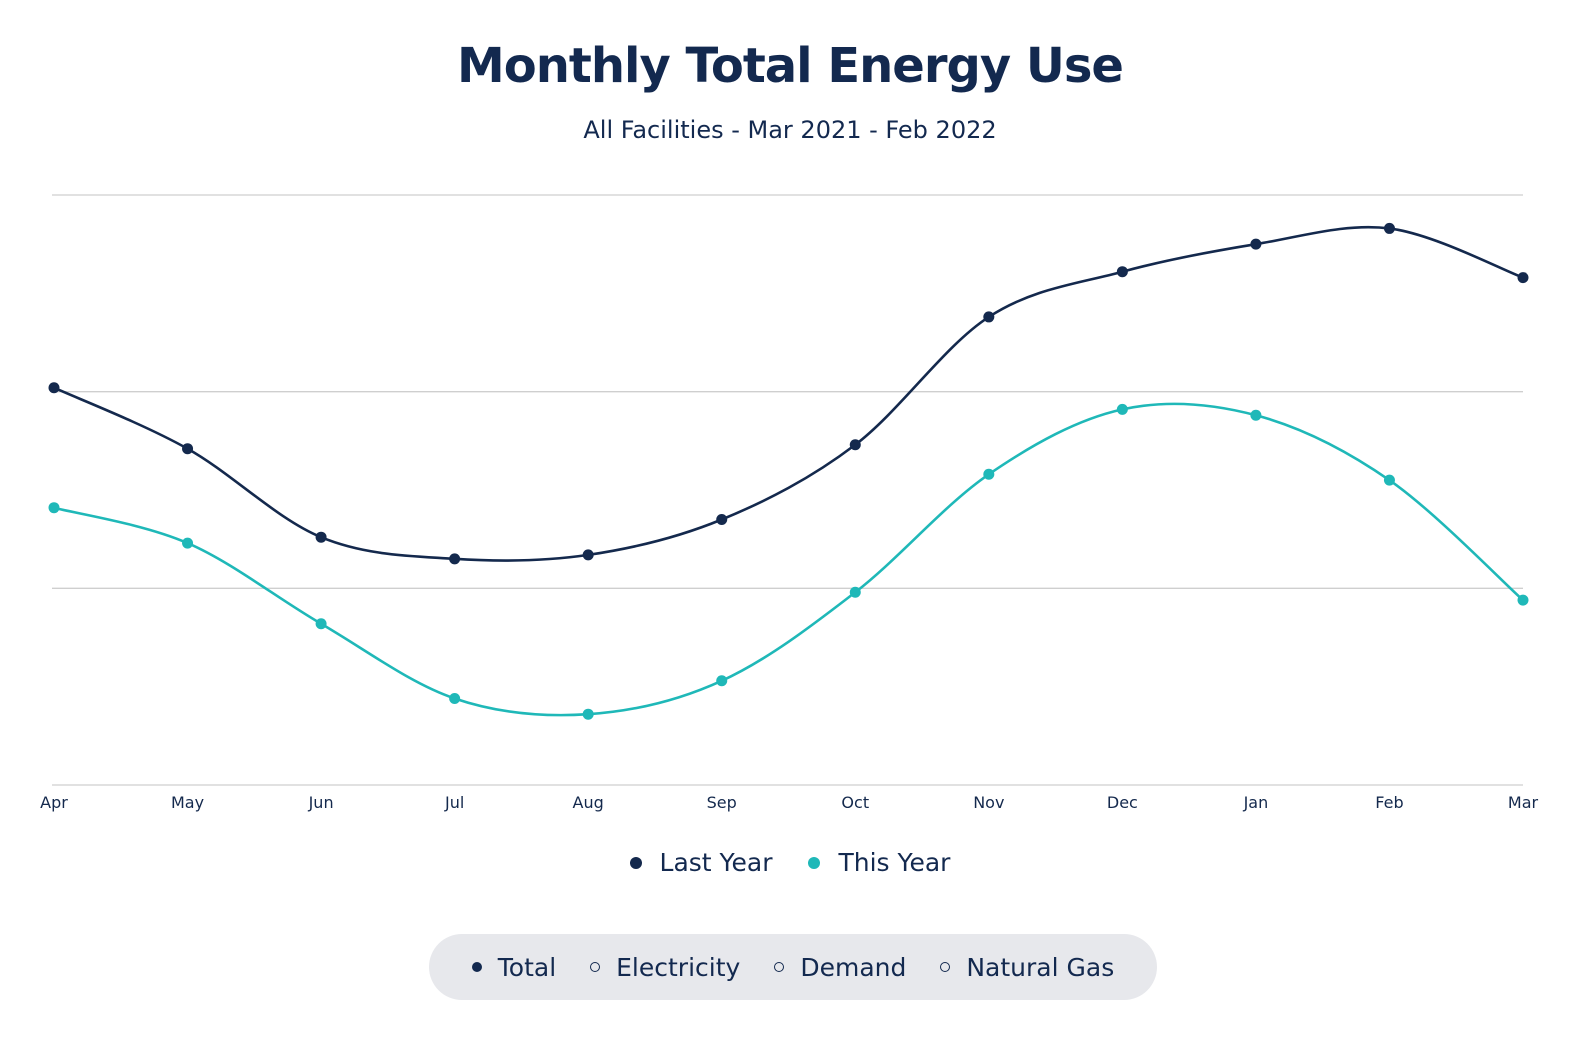 Image resolution: width=1580 pixels, height=1050 pixels. I want to click on legend-label: Last Year, so click(716, 862).